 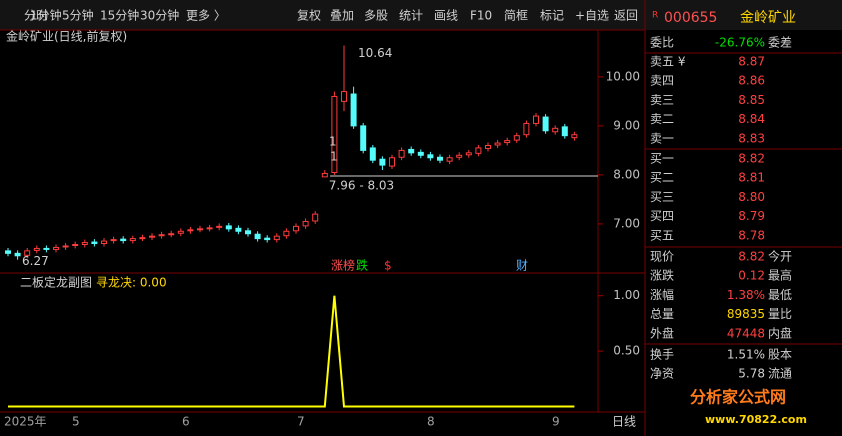 What do you see at coordinates (751, 178) in the screenshot?
I see `book-price: 8.81` at bounding box center [751, 178].